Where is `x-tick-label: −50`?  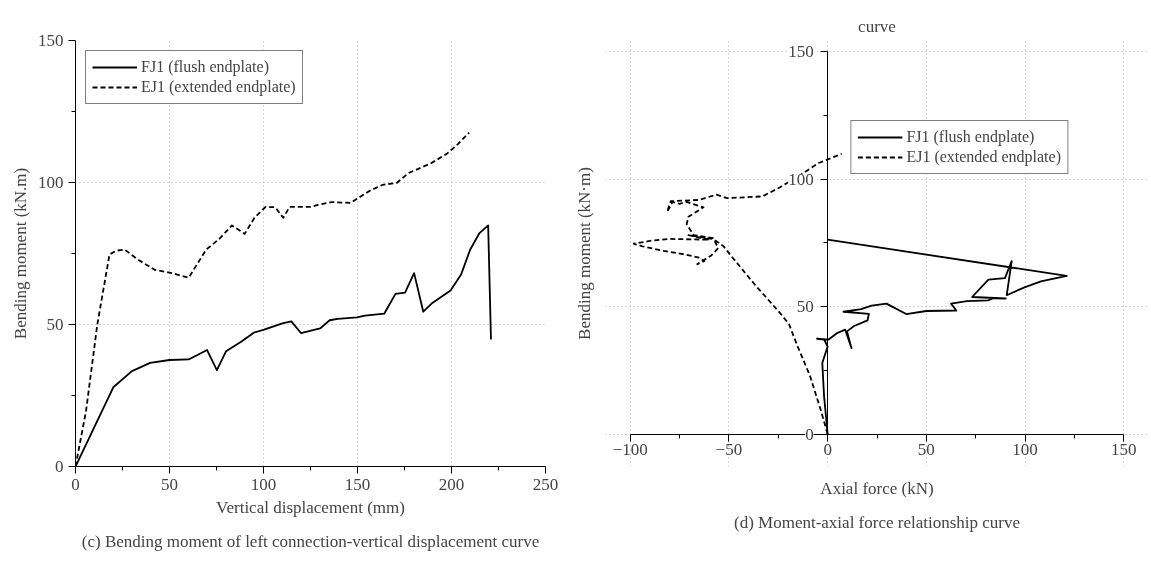 x-tick-label: −50 is located at coordinates (729, 450).